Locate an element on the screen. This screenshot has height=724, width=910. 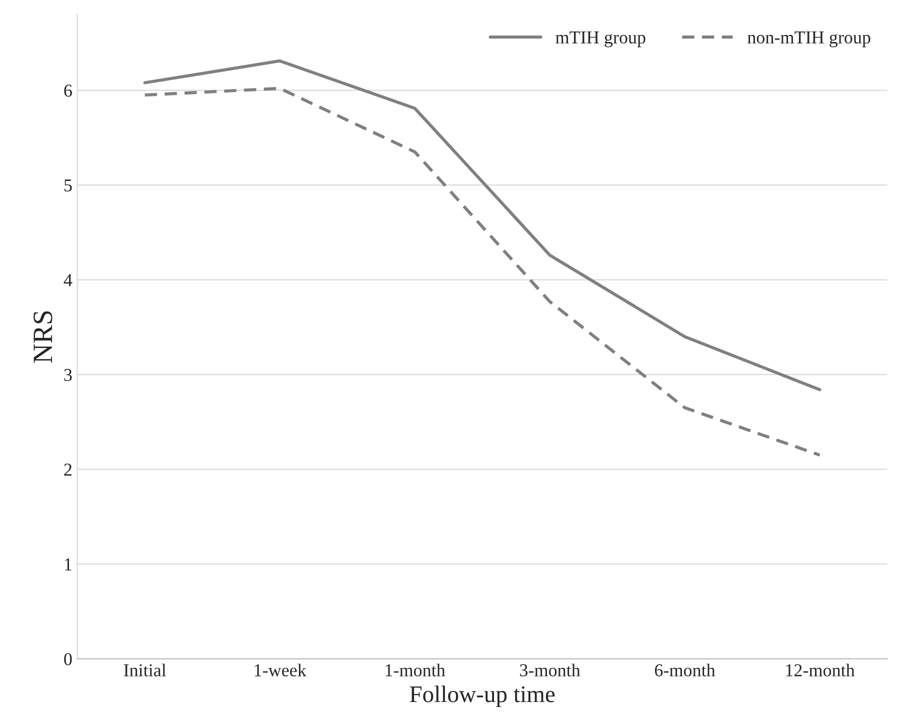
x-tick-label: 1-month is located at coordinates (416, 670).